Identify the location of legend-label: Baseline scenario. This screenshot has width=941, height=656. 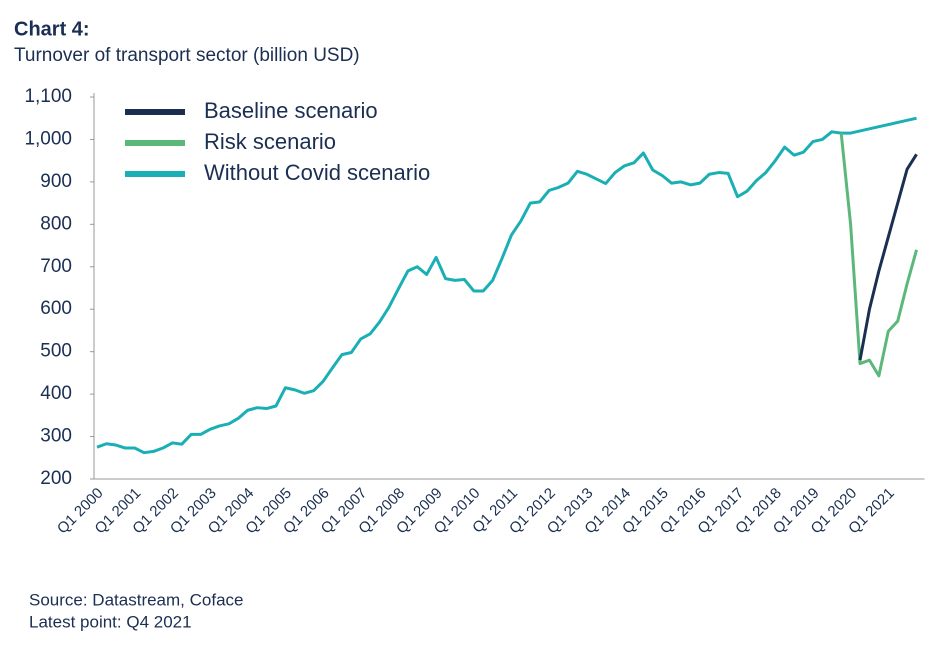
(291, 110).